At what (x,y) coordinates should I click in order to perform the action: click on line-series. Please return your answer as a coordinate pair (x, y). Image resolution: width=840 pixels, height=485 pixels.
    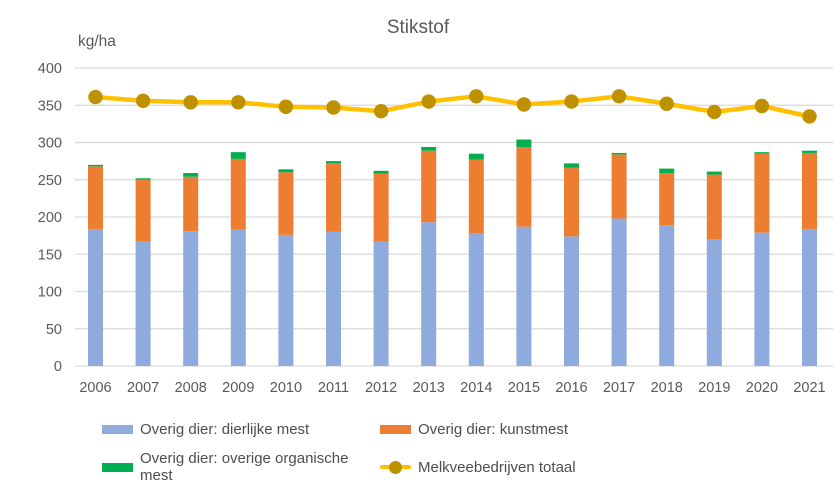
    Looking at the image, I should click on (452, 106).